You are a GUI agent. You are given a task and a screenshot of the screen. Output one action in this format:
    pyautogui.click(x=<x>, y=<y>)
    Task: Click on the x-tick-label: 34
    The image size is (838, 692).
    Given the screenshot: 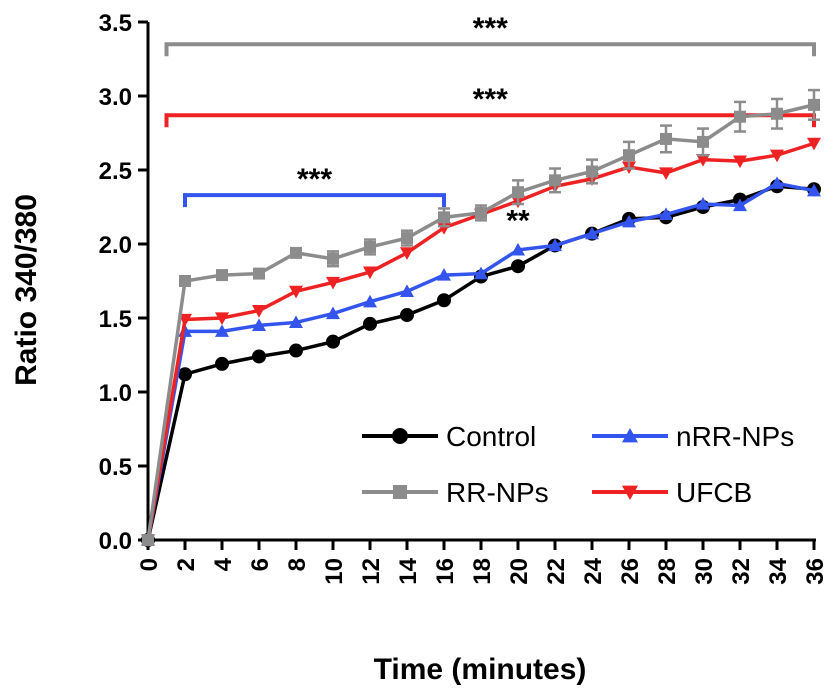 What is the action you would take?
    pyautogui.click(x=778, y=570)
    